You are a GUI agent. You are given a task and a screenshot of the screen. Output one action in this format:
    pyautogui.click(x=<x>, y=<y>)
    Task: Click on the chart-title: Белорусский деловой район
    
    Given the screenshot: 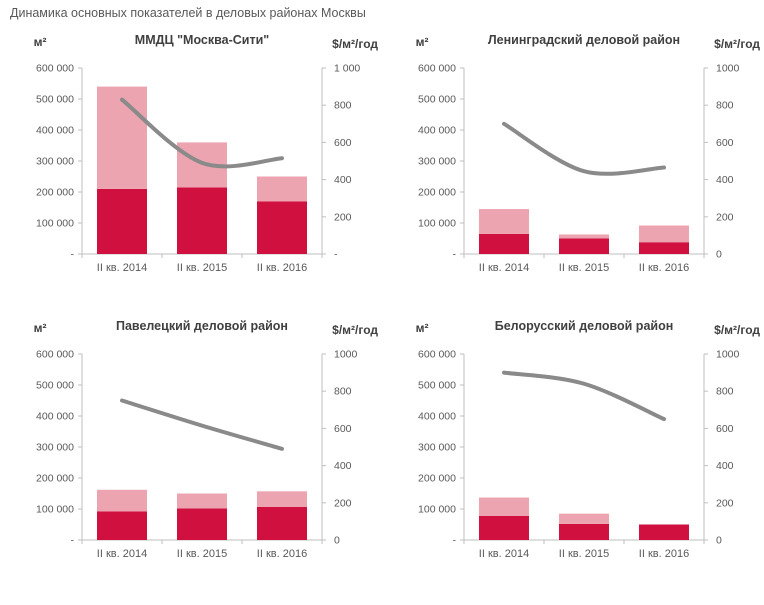 What is the action you would take?
    pyautogui.click(x=584, y=326)
    